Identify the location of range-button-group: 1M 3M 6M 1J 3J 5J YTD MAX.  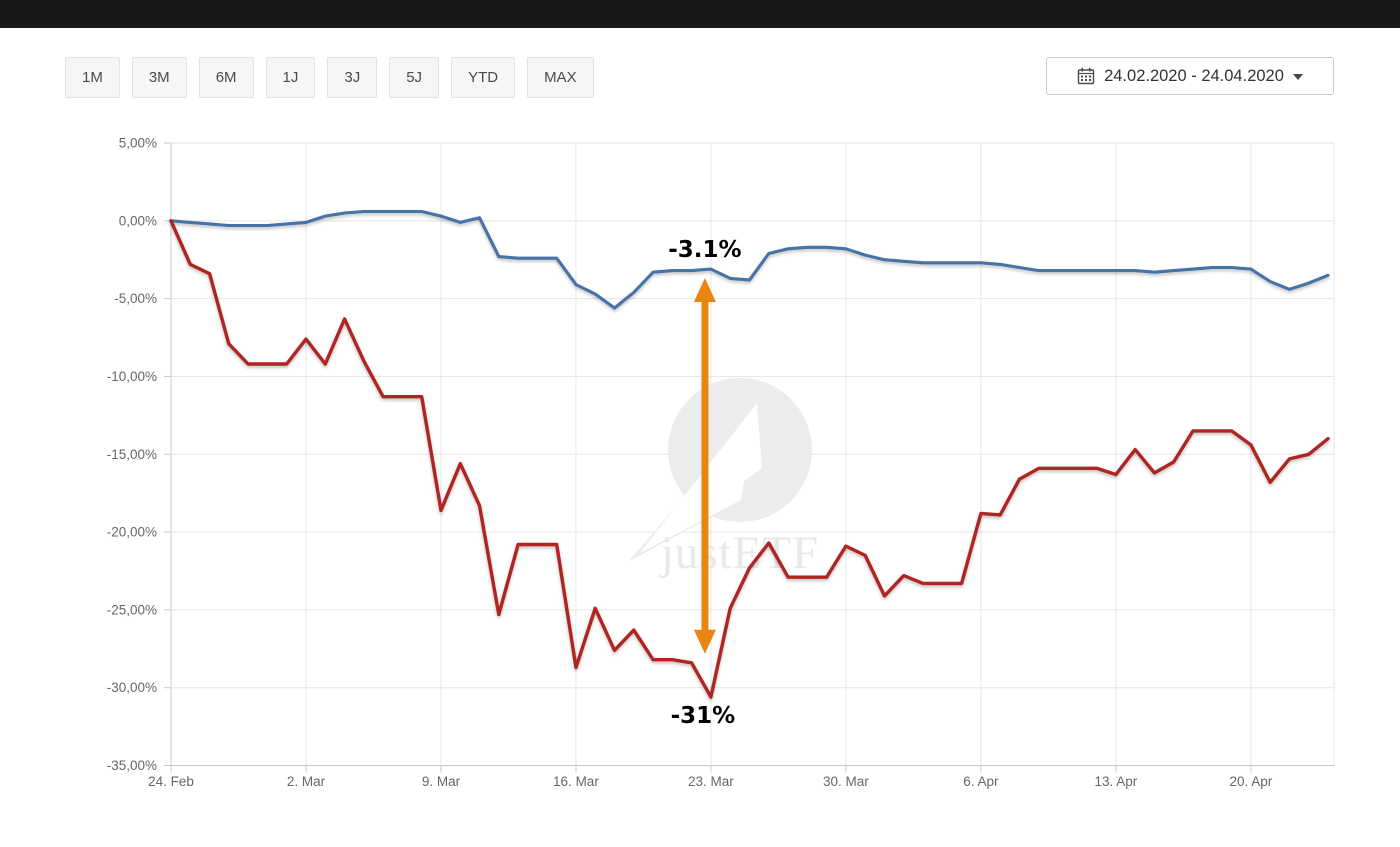
(329, 77).